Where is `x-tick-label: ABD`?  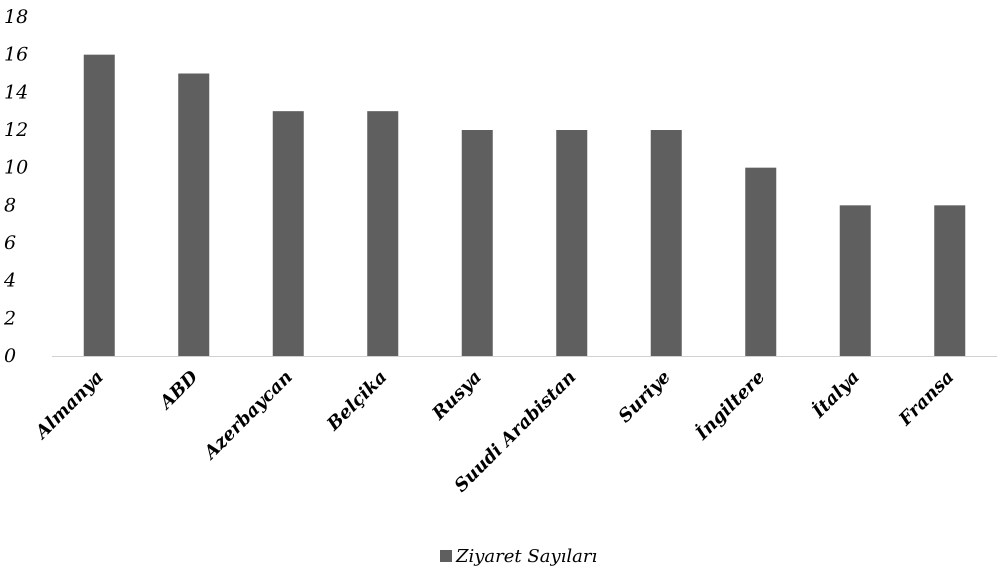
x-tick-label: ABD is located at coordinates (178, 390).